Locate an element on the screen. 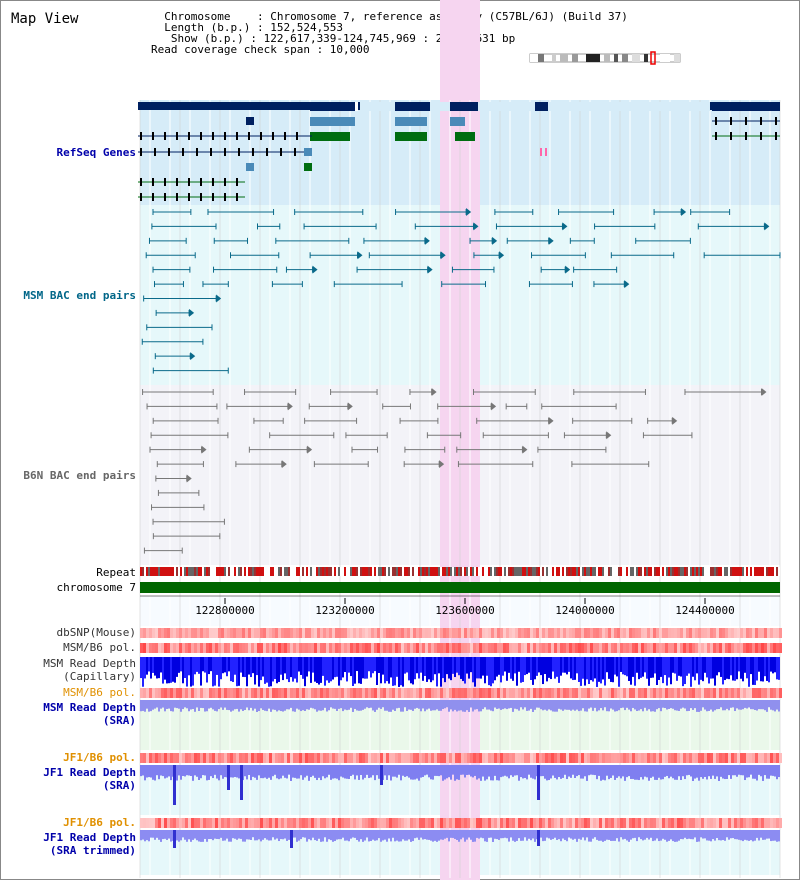 Image resolution: width=800 pixels, height=880 pixels. track-label-refseq: RefSeq Genes is located at coordinates (96, 152).